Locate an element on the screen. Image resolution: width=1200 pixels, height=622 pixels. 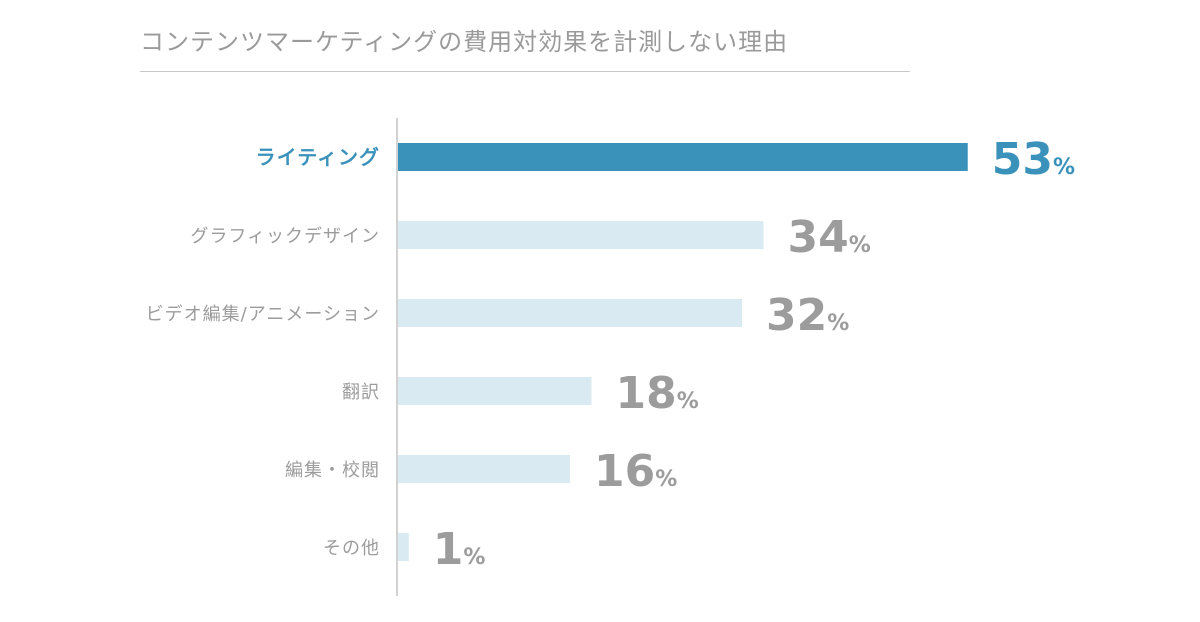
data-label: 16% is located at coordinates (635, 471).